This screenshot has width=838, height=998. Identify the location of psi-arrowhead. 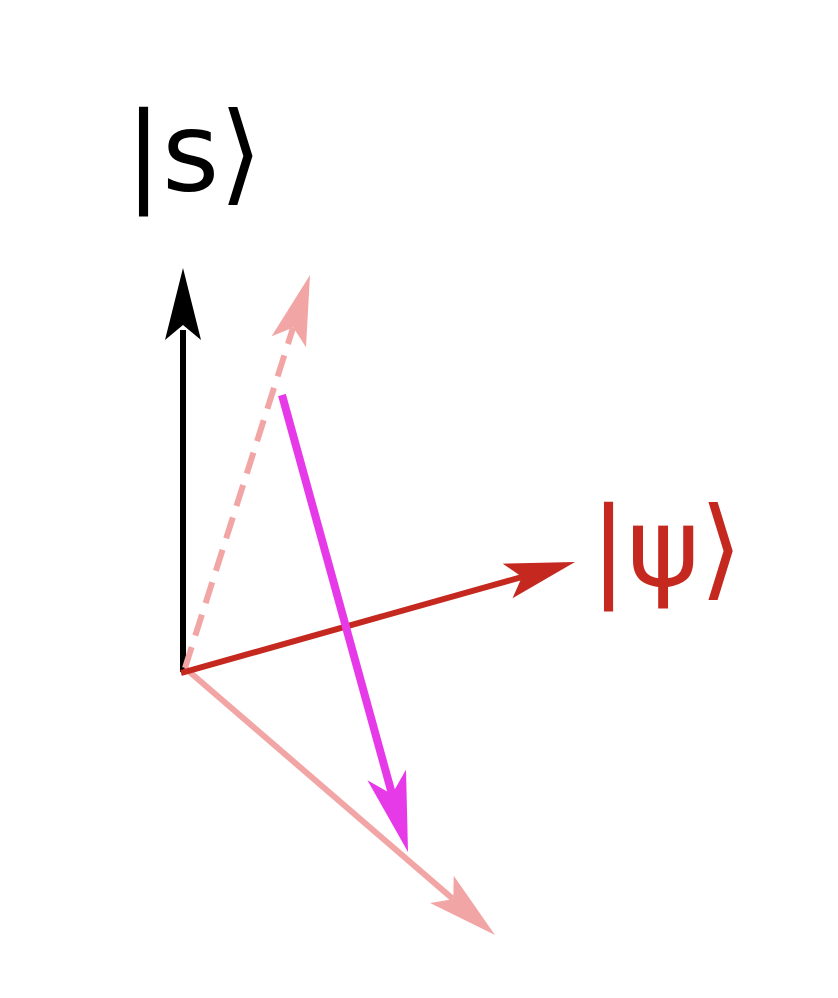
(538, 580).